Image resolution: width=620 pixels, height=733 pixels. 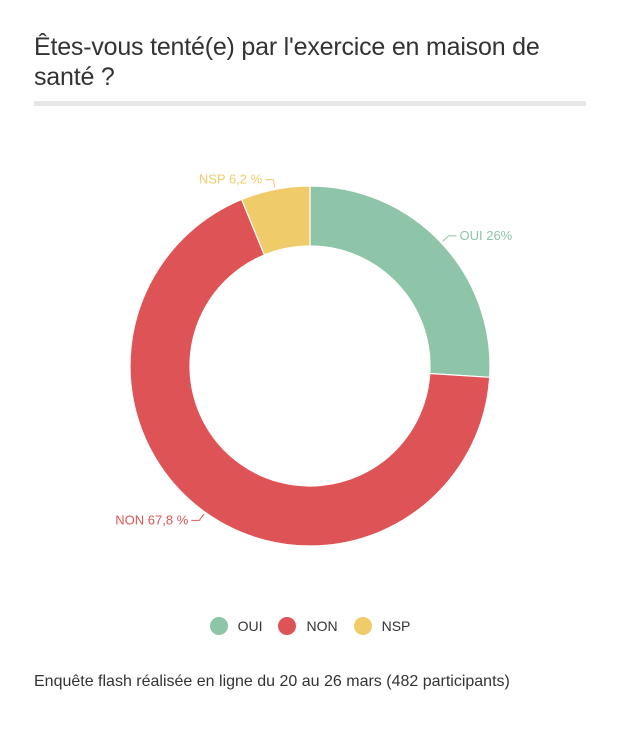 I want to click on chart-legend: OUI NON NSP, so click(x=310, y=626).